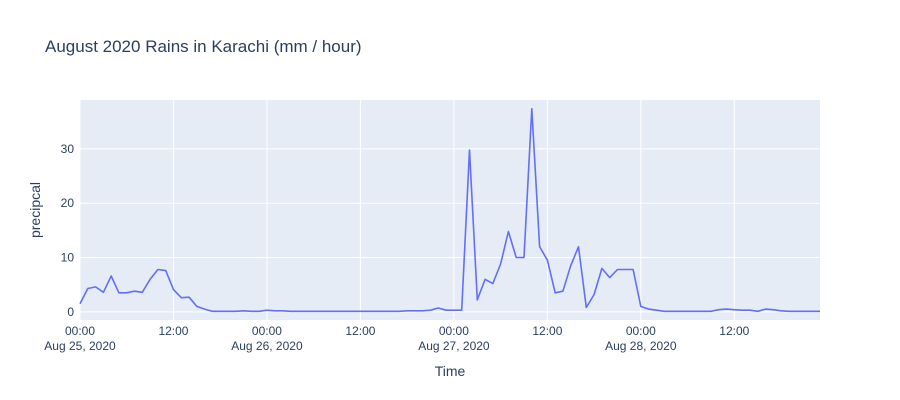 Image resolution: width=900 pixels, height=400 pixels. Describe the element at coordinates (35, 210) in the screenshot. I see `y-axis-title: precipcal` at that location.